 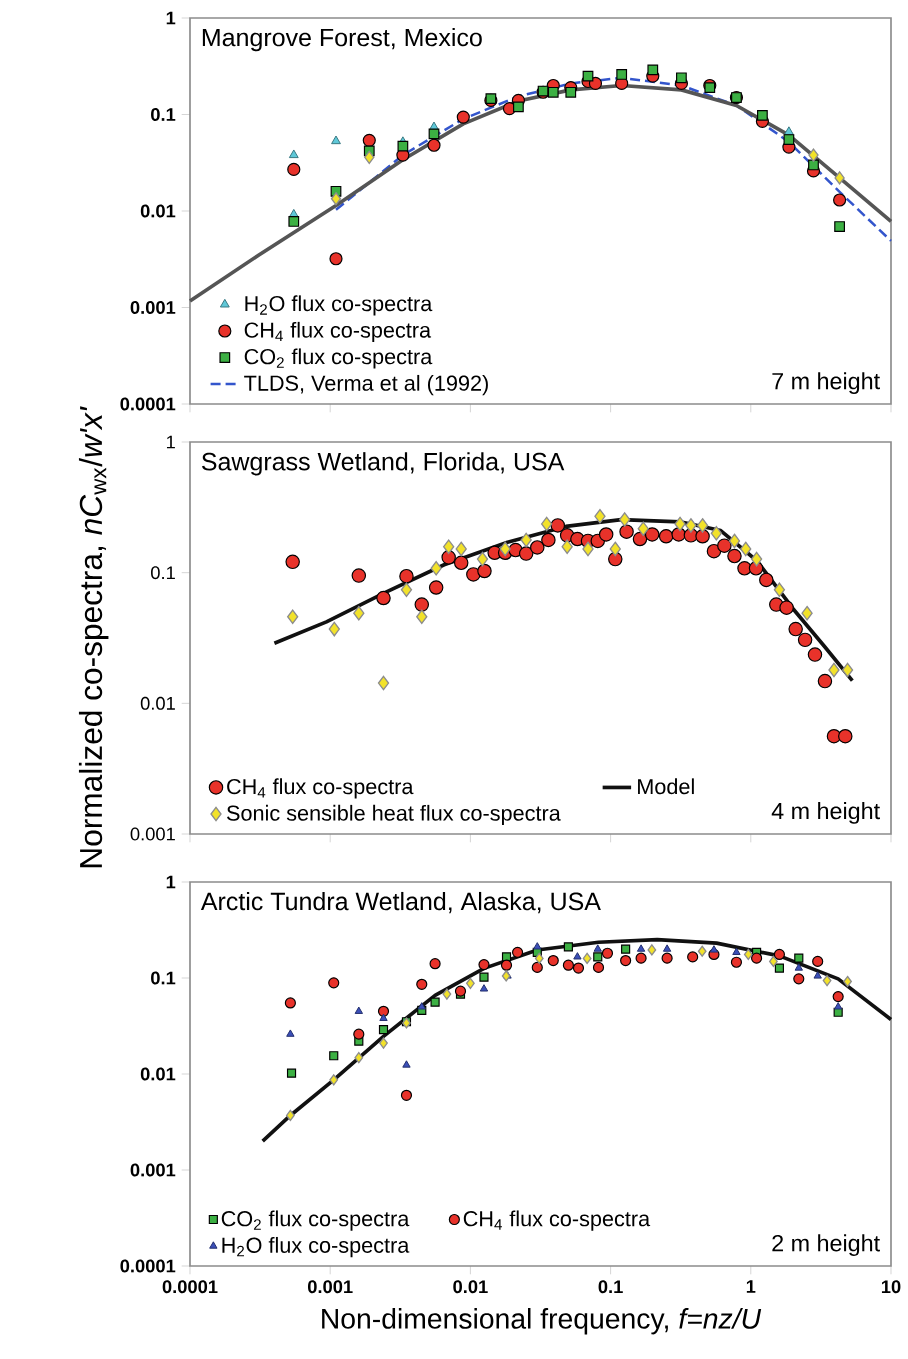 What do you see at coordinates (825, 813) in the screenshot?
I see `annotation: 4 m height` at bounding box center [825, 813].